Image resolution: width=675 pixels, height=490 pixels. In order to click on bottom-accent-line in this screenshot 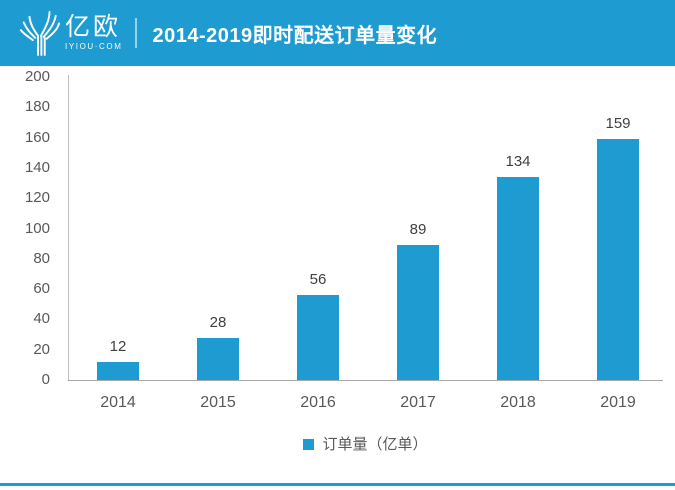, I will do `click(337, 484)`.